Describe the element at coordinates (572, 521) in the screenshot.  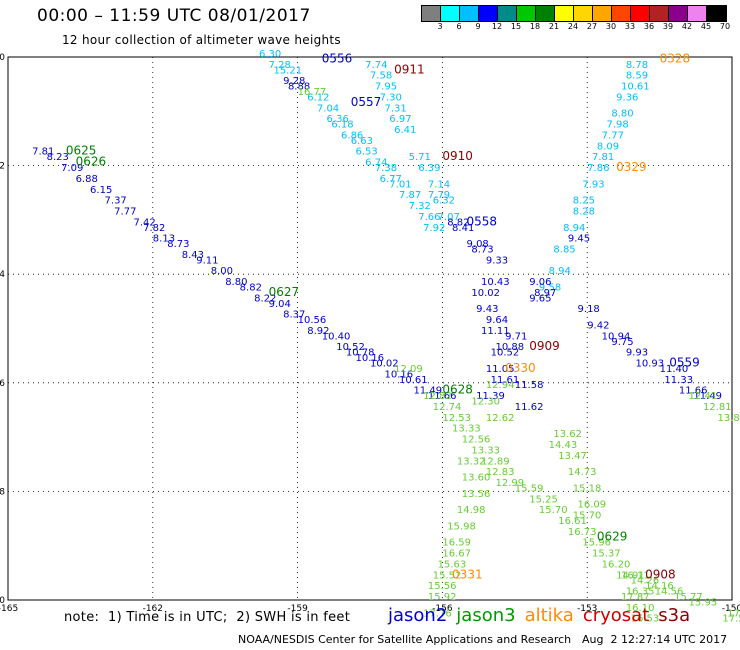
I see `wave-height-value: 16.61` at that location.